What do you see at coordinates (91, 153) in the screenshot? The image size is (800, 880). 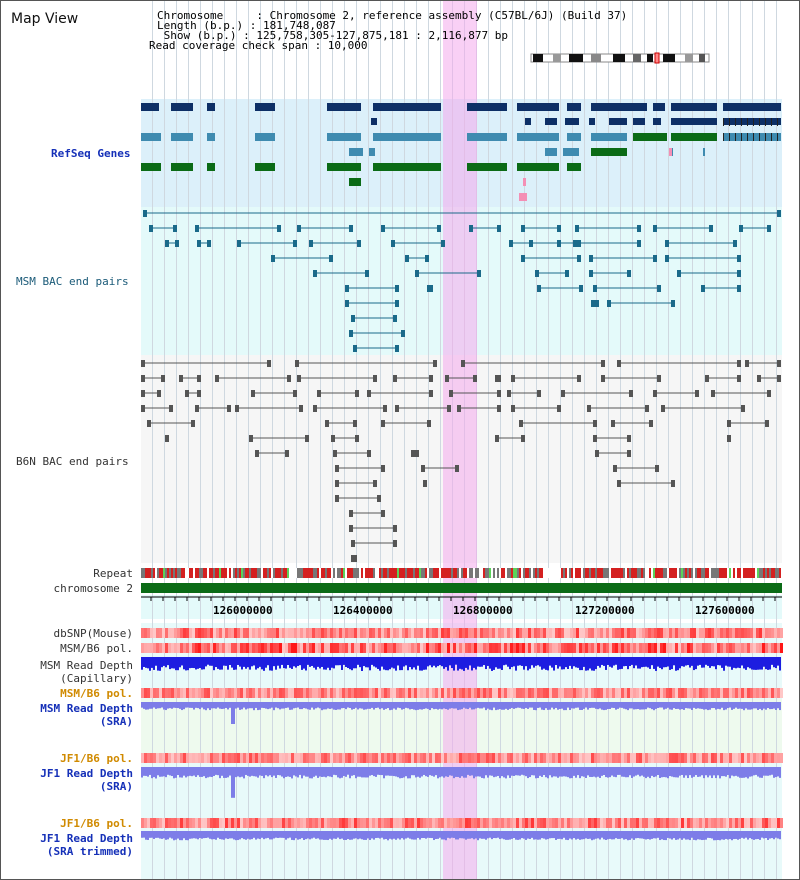 I see `refseq-genes-label: RefSeq Genes` at bounding box center [91, 153].